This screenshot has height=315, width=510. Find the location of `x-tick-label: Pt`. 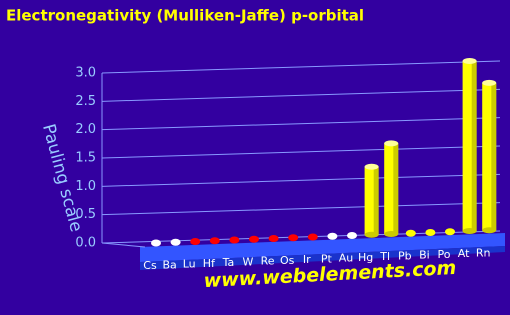

x-tick-label: Pt is located at coordinates (327, 258).